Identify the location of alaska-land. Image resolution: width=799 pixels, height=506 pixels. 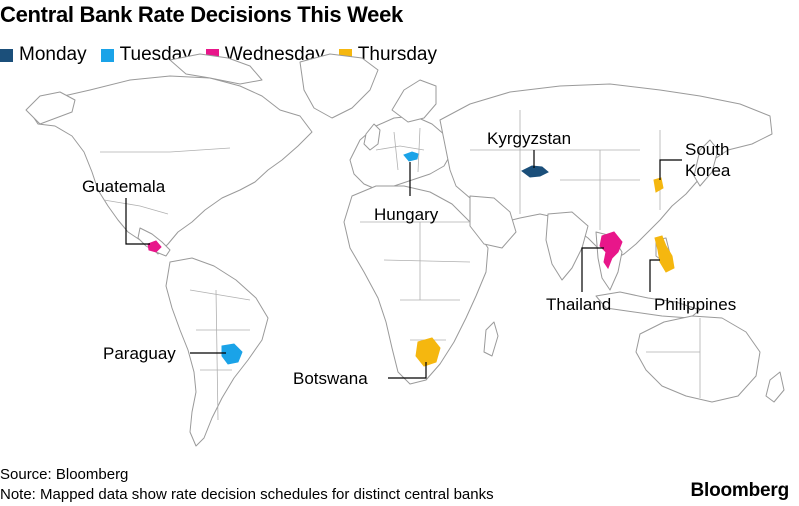
(50, 108).